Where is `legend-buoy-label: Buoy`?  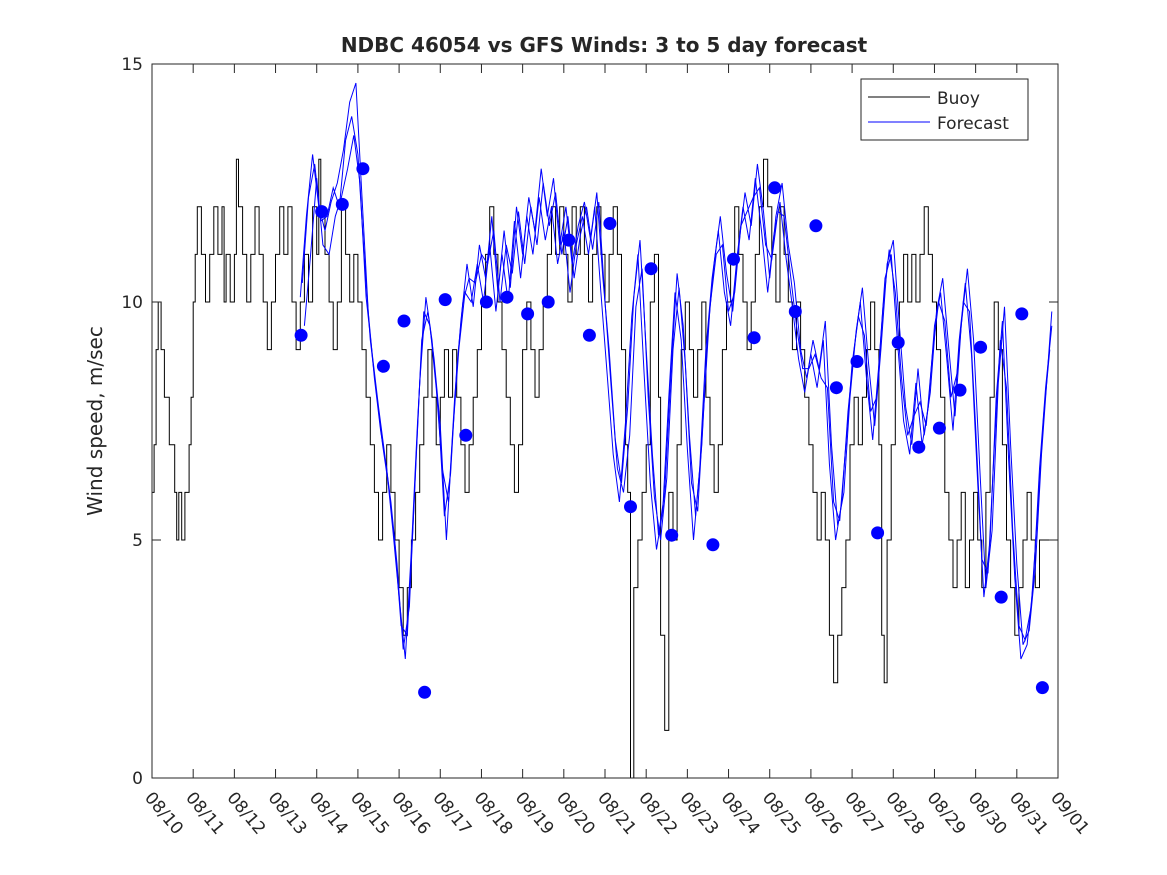
legend-buoy-label: Buoy is located at coordinates (958, 99).